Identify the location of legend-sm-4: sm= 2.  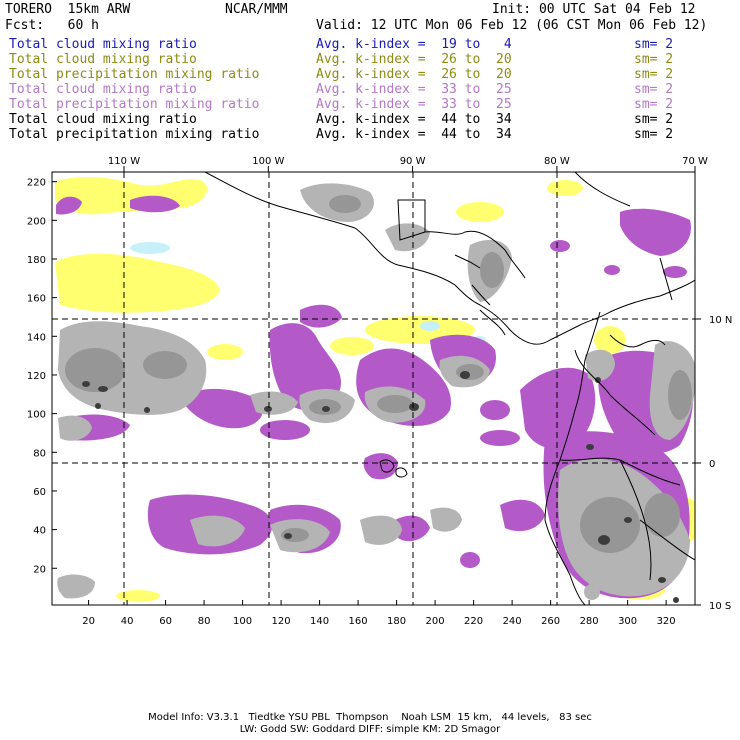
(654, 104).